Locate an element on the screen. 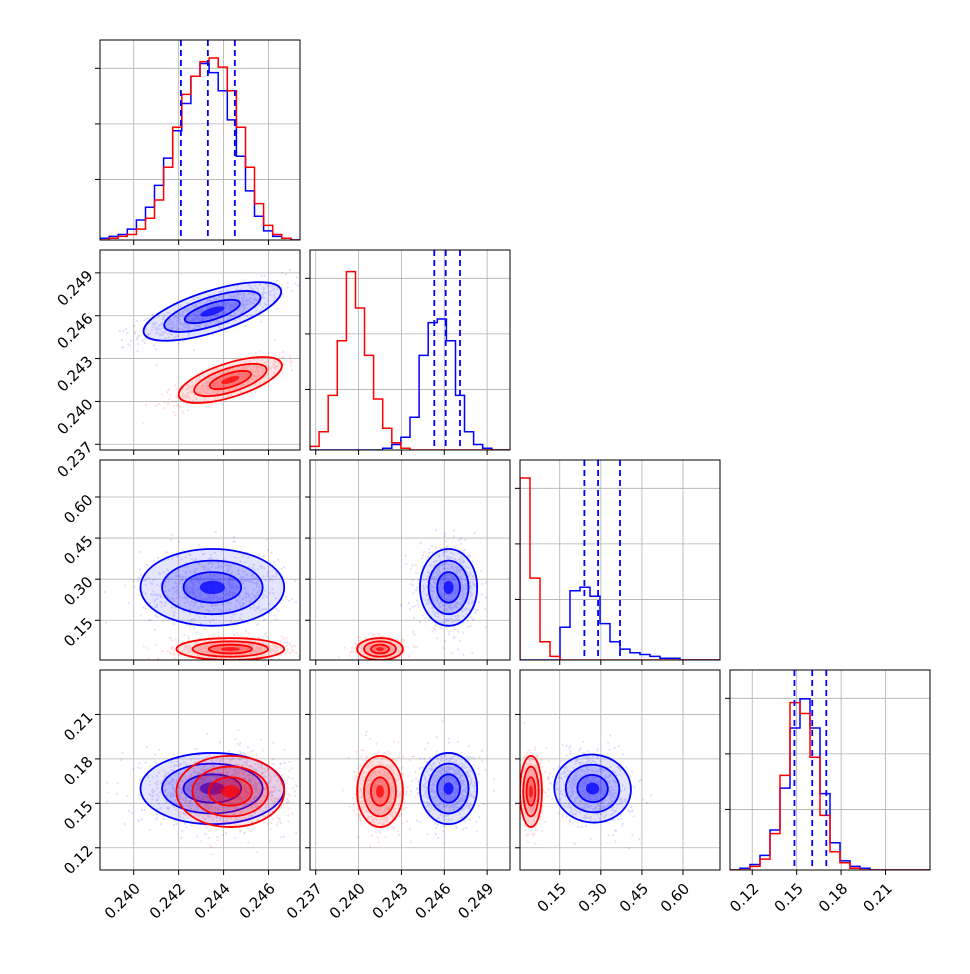 The image size is (970, 974). tick-label-y: 0.237 is located at coordinates (74, 459).